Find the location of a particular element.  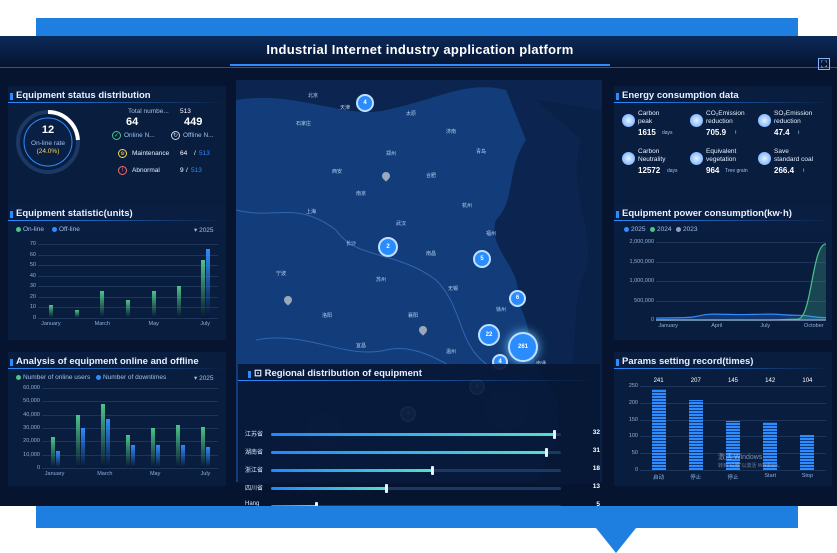

map-cluster: 22 is located at coordinates (489, 335).